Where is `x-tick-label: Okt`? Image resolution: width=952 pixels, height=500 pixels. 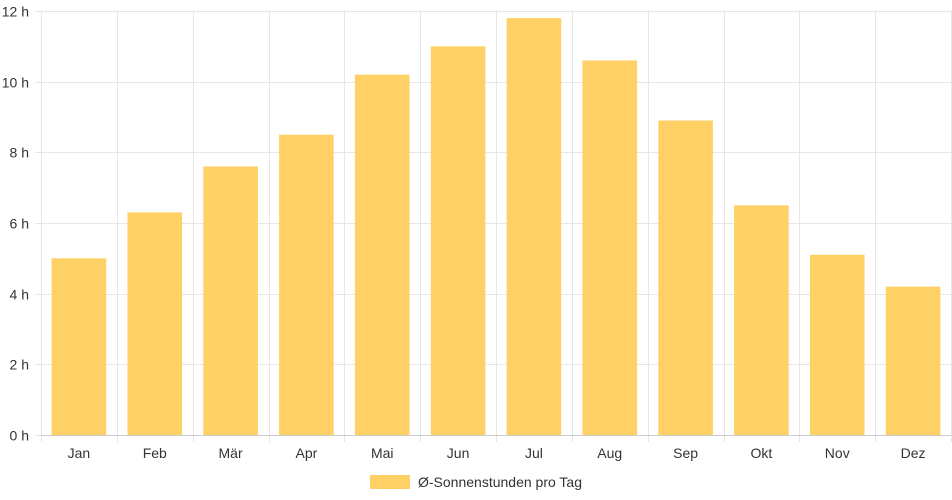 x-tick-label: Okt is located at coordinates (762, 453).